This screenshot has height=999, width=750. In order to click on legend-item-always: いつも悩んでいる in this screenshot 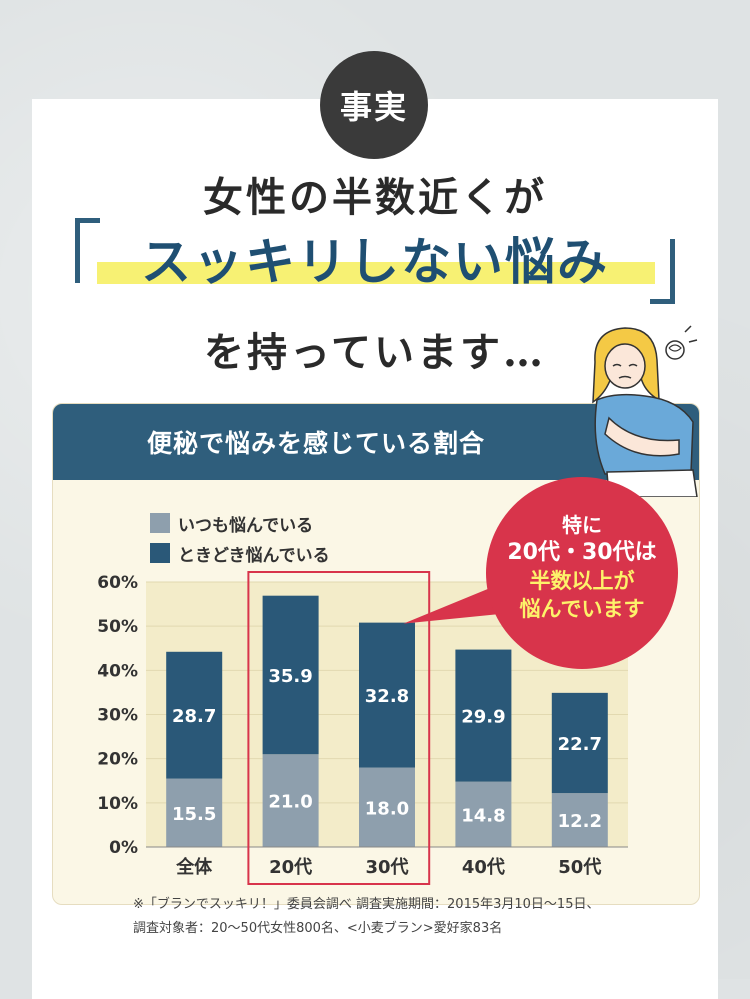, I will do `click(240, 523)`.